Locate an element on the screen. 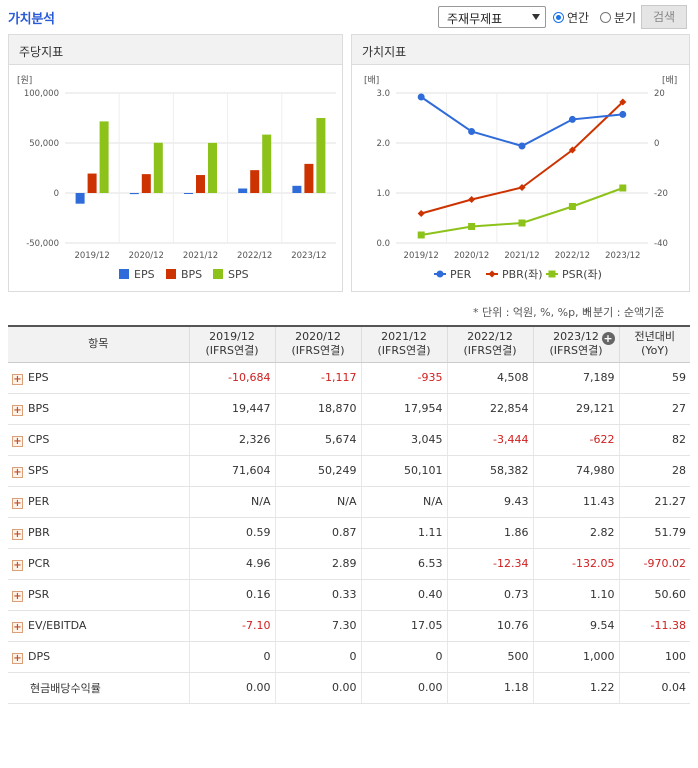  legend-label: BPS is located at coordinates (191, 274).